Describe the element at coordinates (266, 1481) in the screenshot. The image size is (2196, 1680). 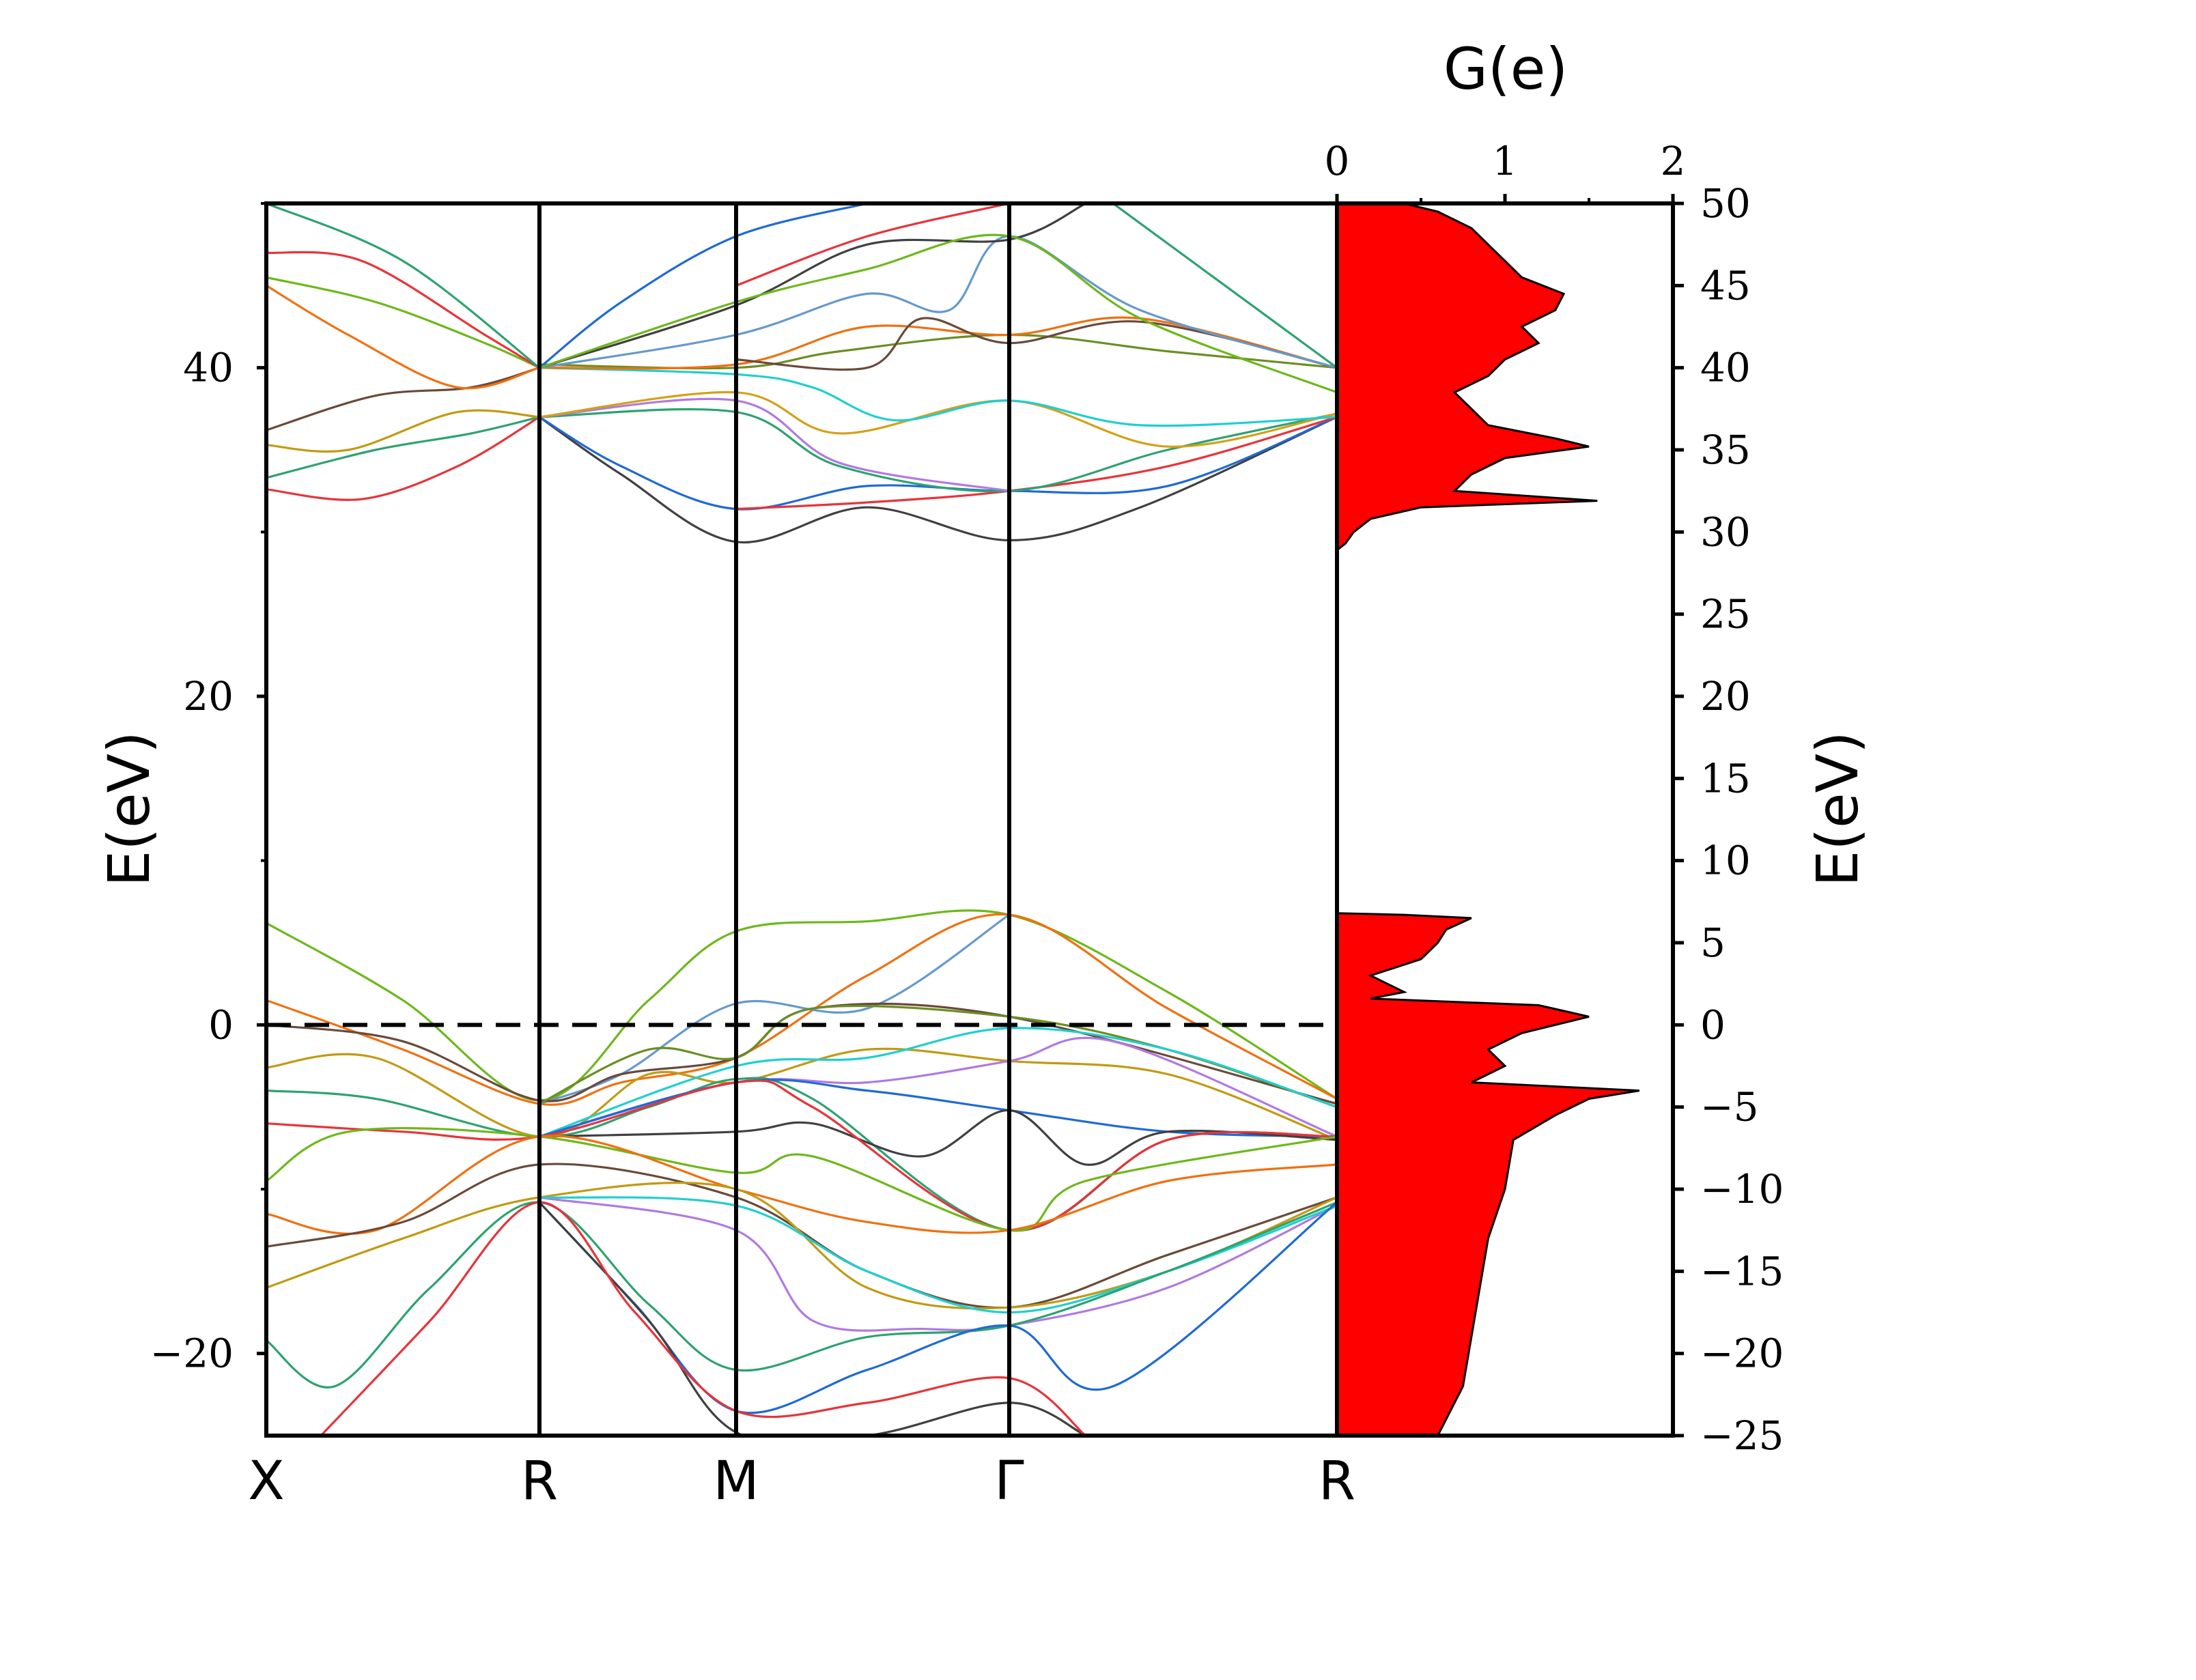
I see `kpoint-label-0: X` at that location.